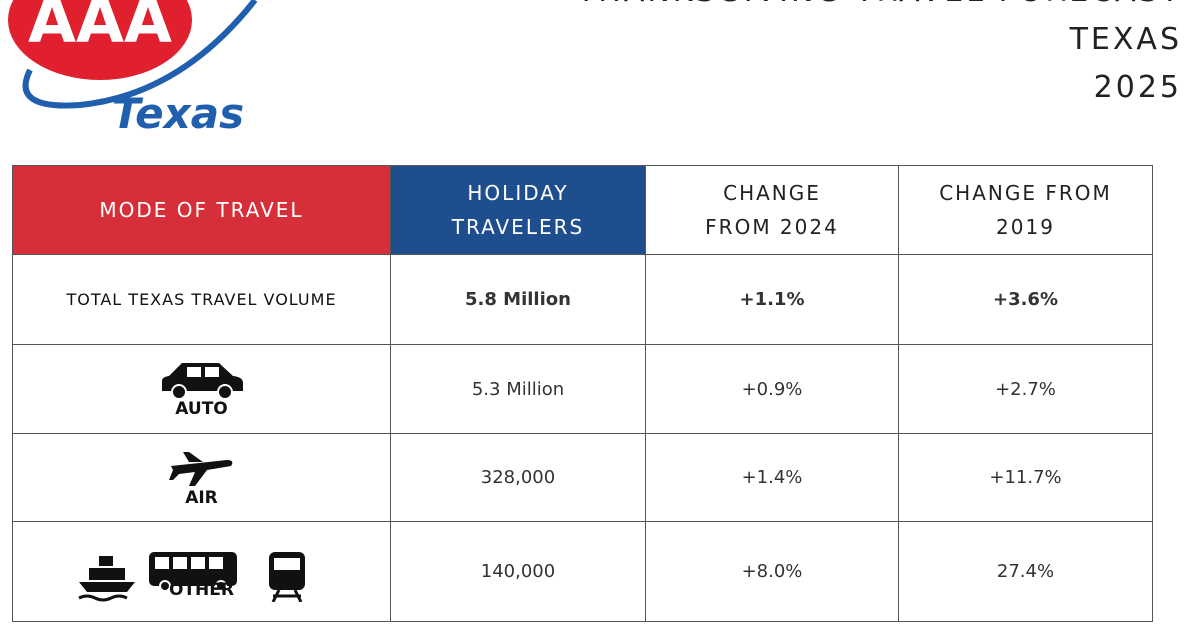 The image size is (1200, 630). What do you see at coordinates (201, 497) in the screenshot?
I see `mode-label: AIR` at bounding box center [201, 497].